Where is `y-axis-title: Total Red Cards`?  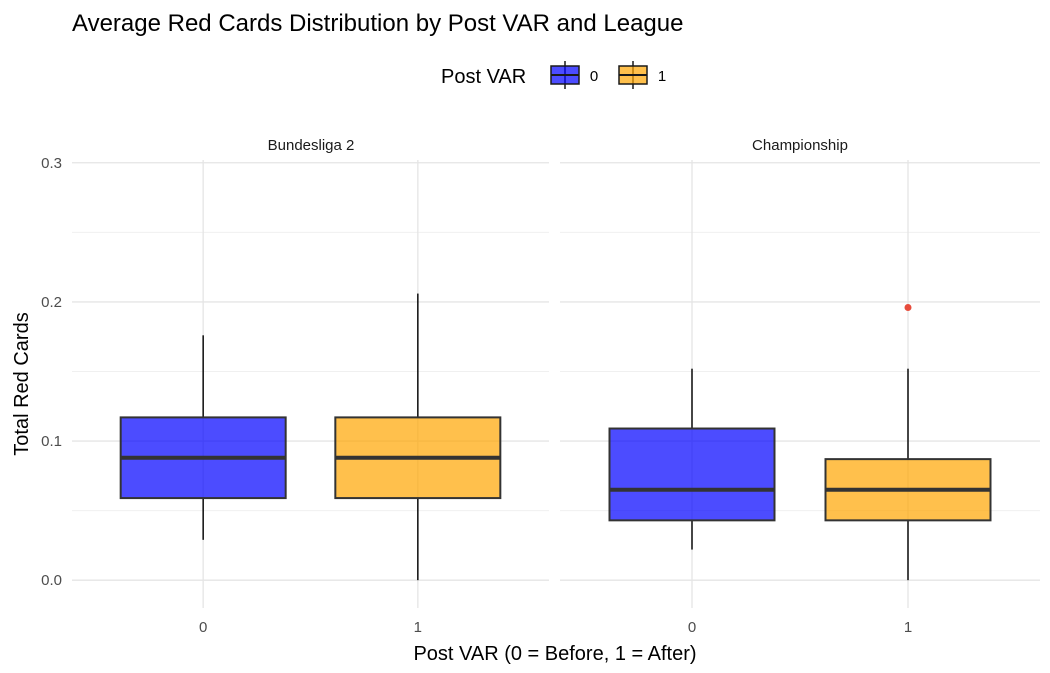
y-axis-title: Total Red Cards is located at coordinates (22, 383).